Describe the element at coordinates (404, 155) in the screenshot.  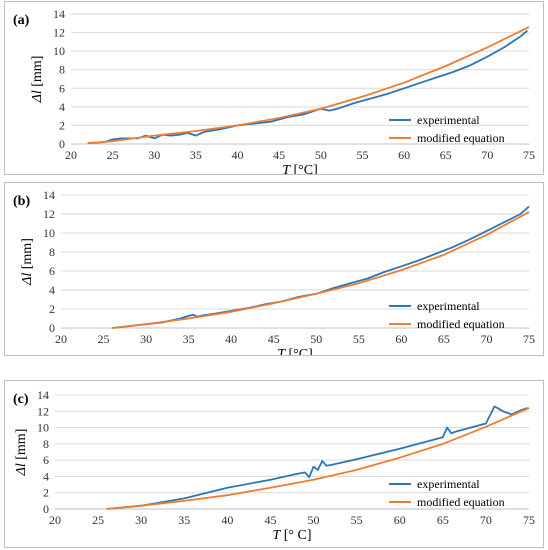
I see `chart-a-x-tick-label: 60` at that location.